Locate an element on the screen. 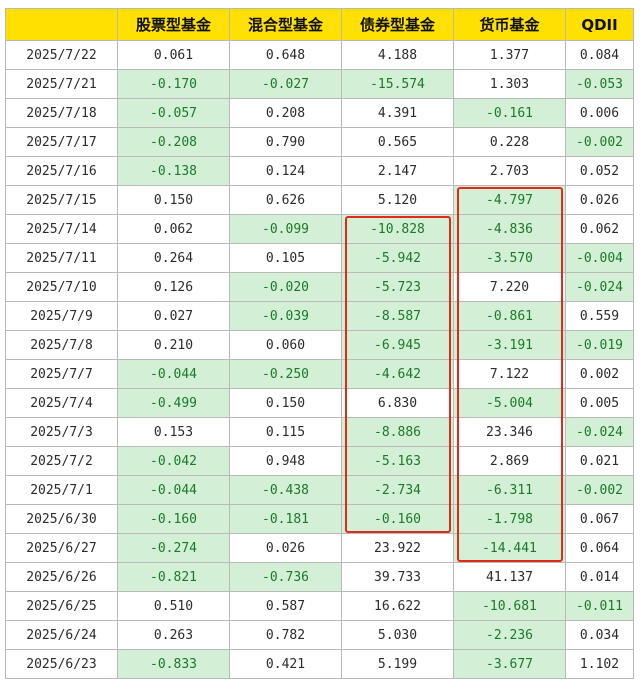  value-cell: -1.798 is located at coordinates (509, 519).